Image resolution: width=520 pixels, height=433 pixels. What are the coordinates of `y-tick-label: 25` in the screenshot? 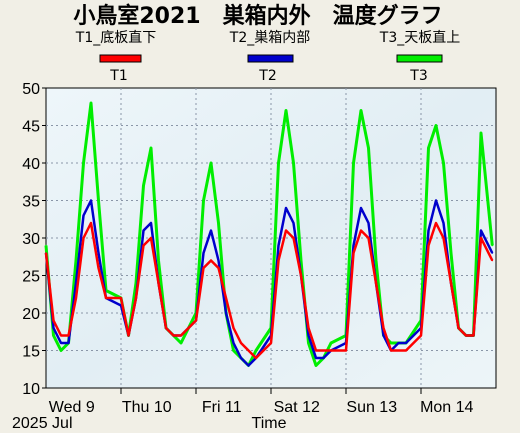 It's located at (31, 277).